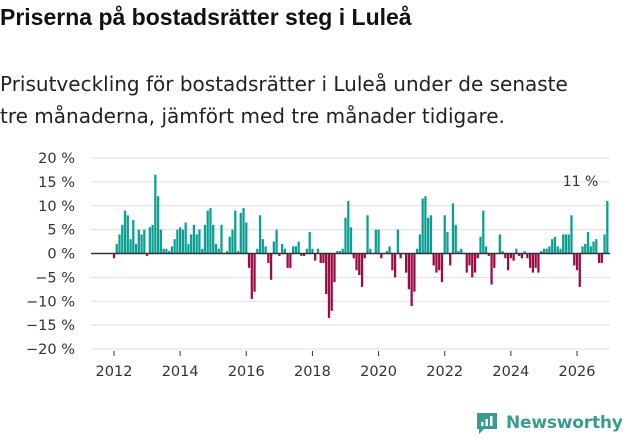 This screenshot has width=631, height=439. What do you see at coordinates (487, 423) in the screenshot?
I see `newsworthy-logo-icon` at bounding box center [487, 423].